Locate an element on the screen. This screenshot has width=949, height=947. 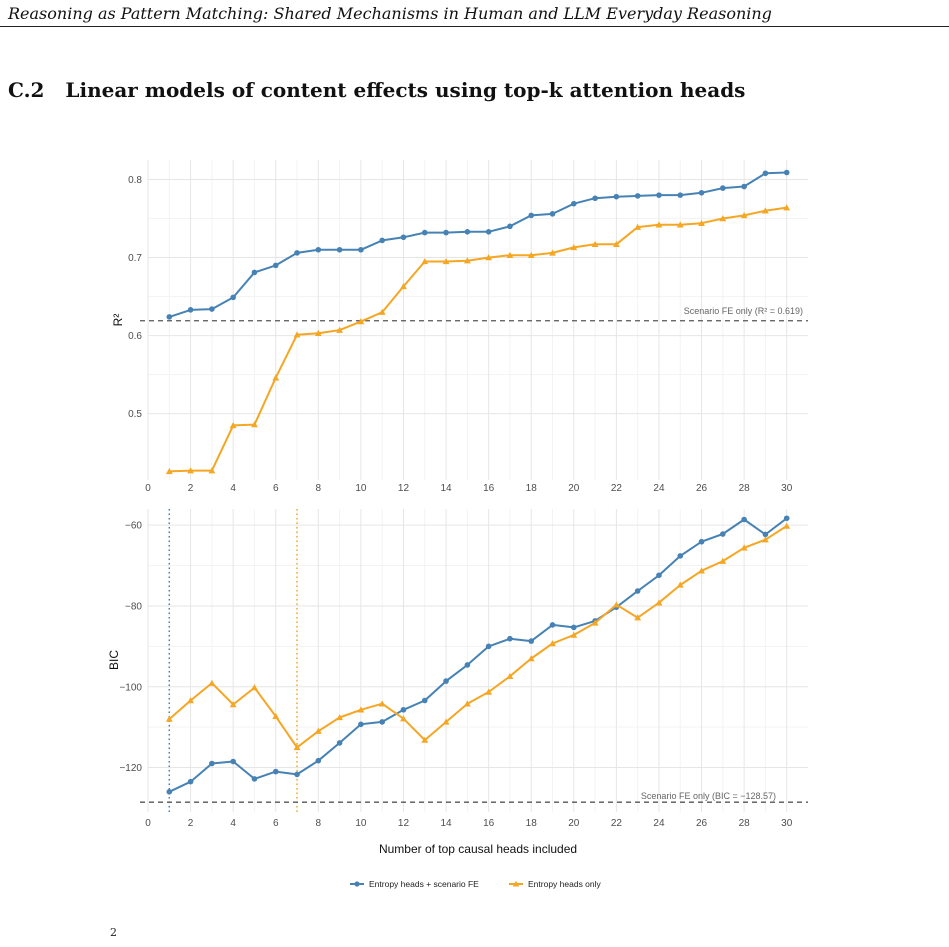
x-tick-label: 18 is located at coordinates (532, 823).